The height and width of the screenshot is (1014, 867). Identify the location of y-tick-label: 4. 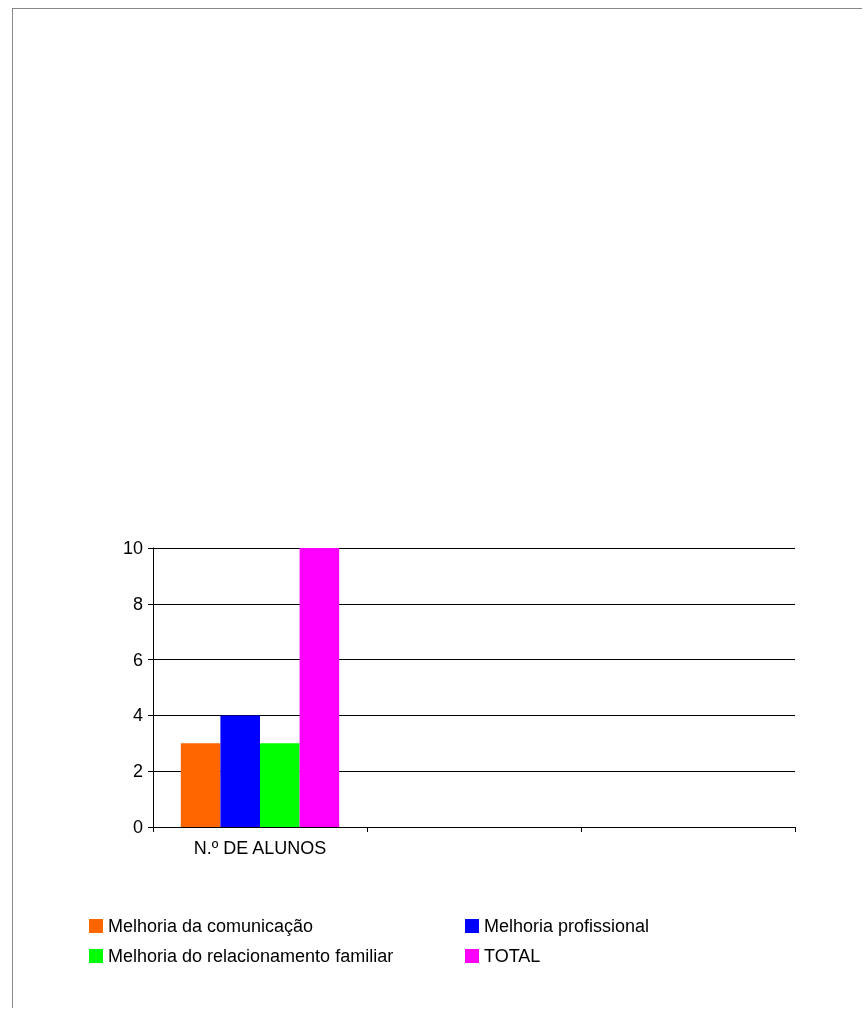
(137, 715).